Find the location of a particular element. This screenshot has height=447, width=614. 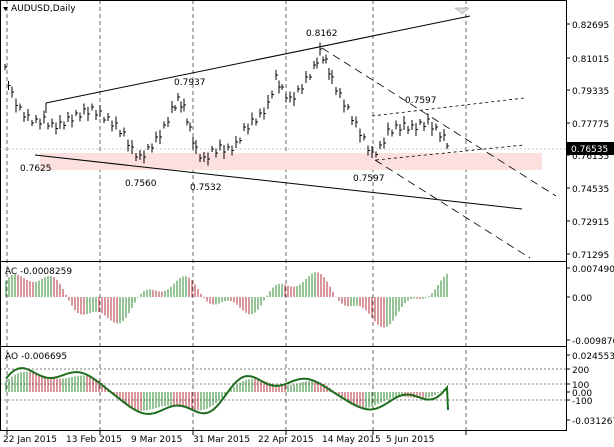

upper-channel-line is located at coordinates (258, 59).